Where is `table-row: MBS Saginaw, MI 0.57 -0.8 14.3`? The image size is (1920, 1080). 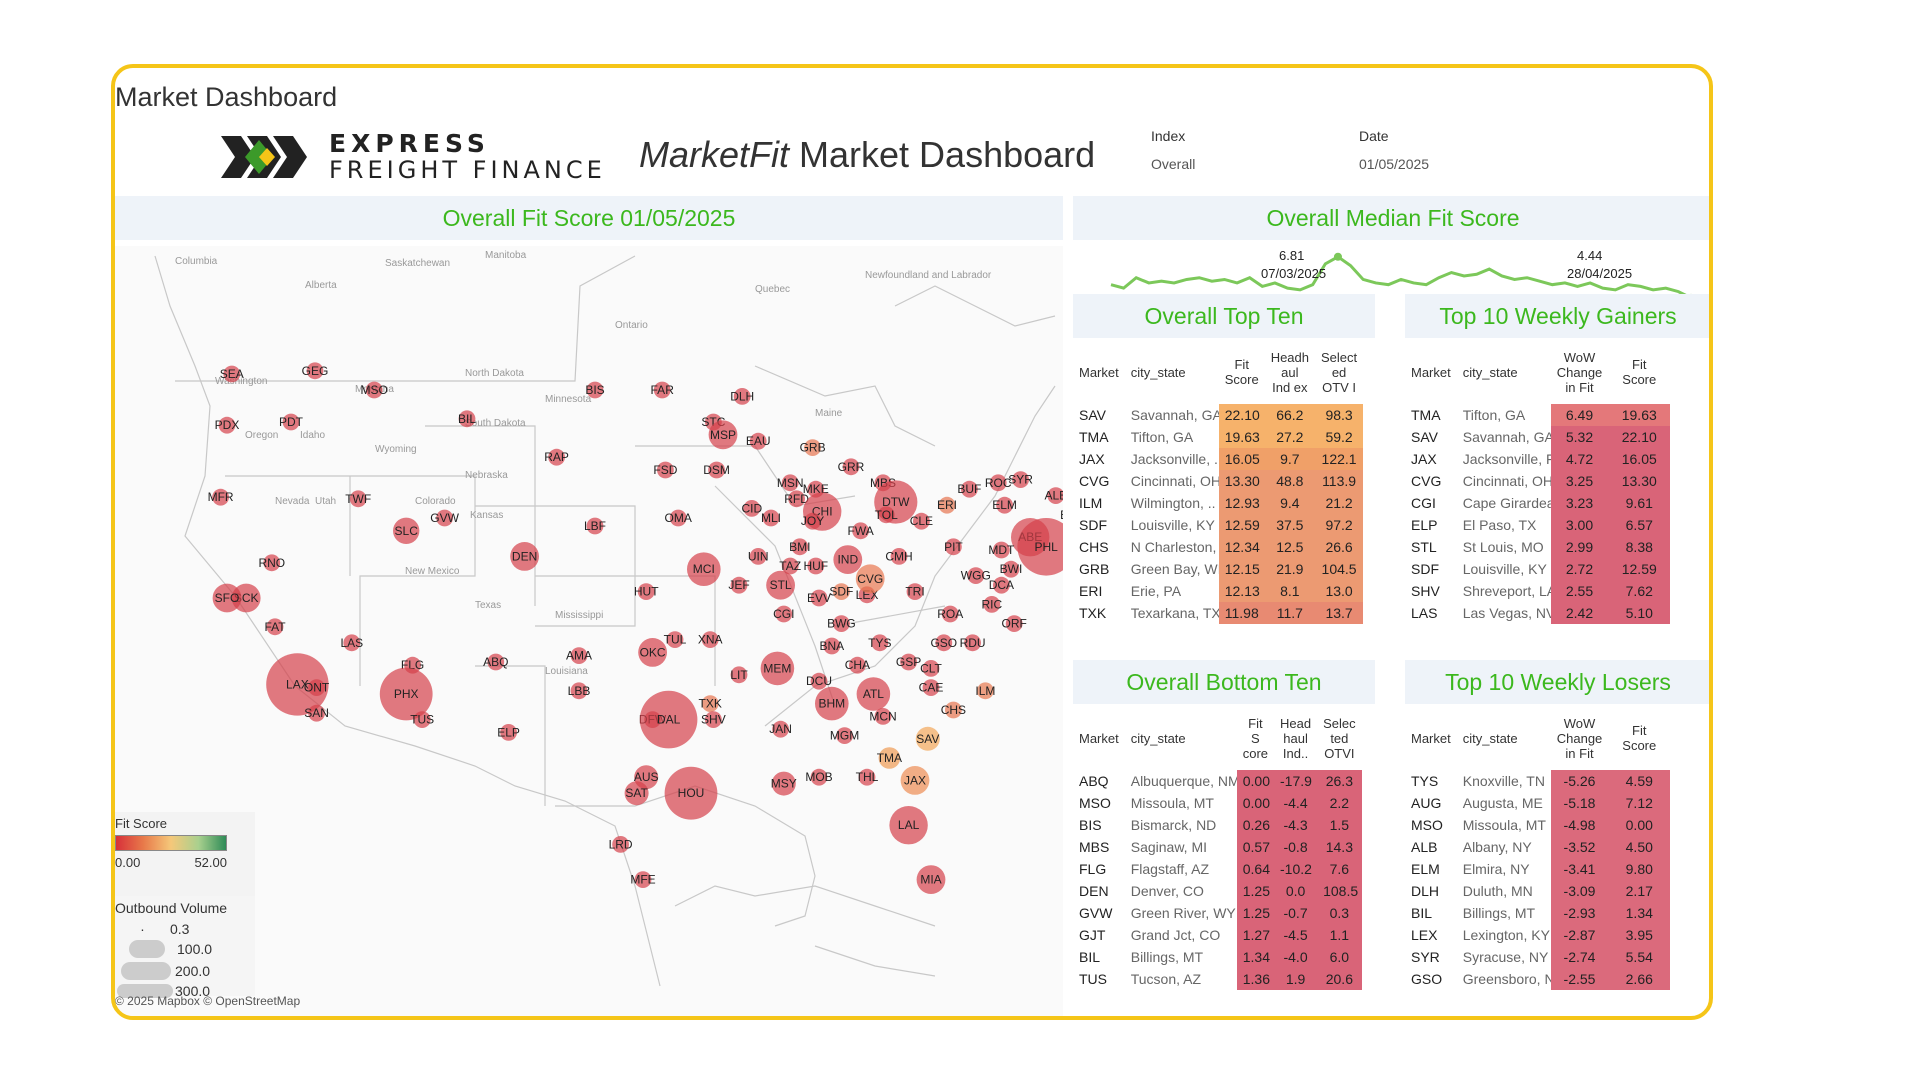
table-row: MBS Saginaw, MI 0.57 -0.8 14.3 is located at coordinates (1217, 847).